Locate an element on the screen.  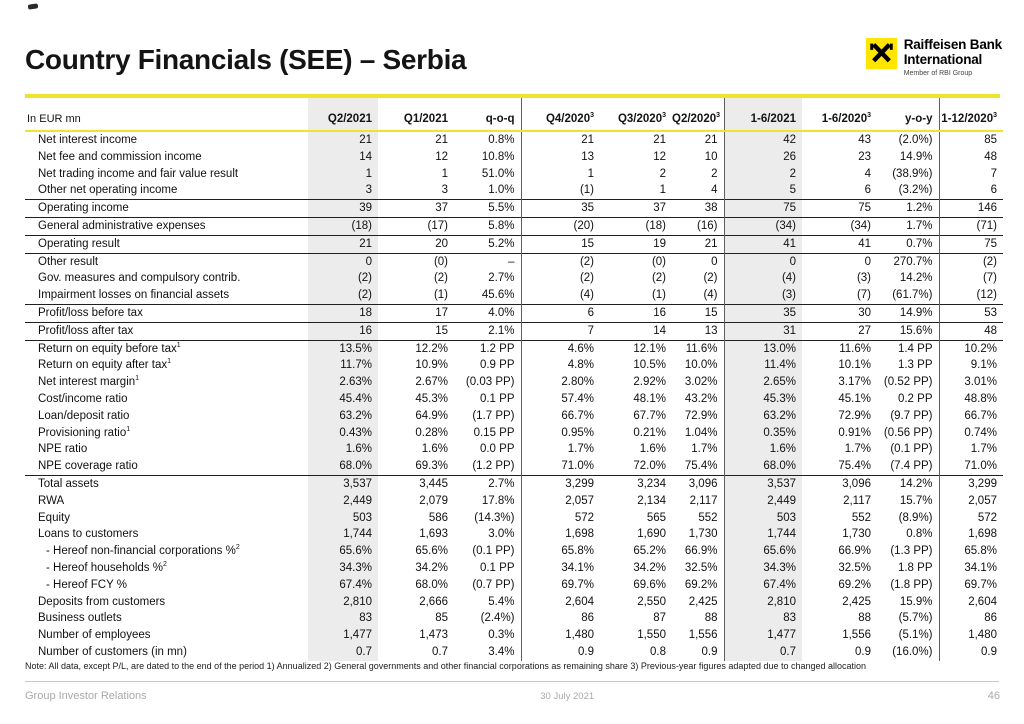
row-label: Return on equity before tax1 is located at coordinates (166, 348).